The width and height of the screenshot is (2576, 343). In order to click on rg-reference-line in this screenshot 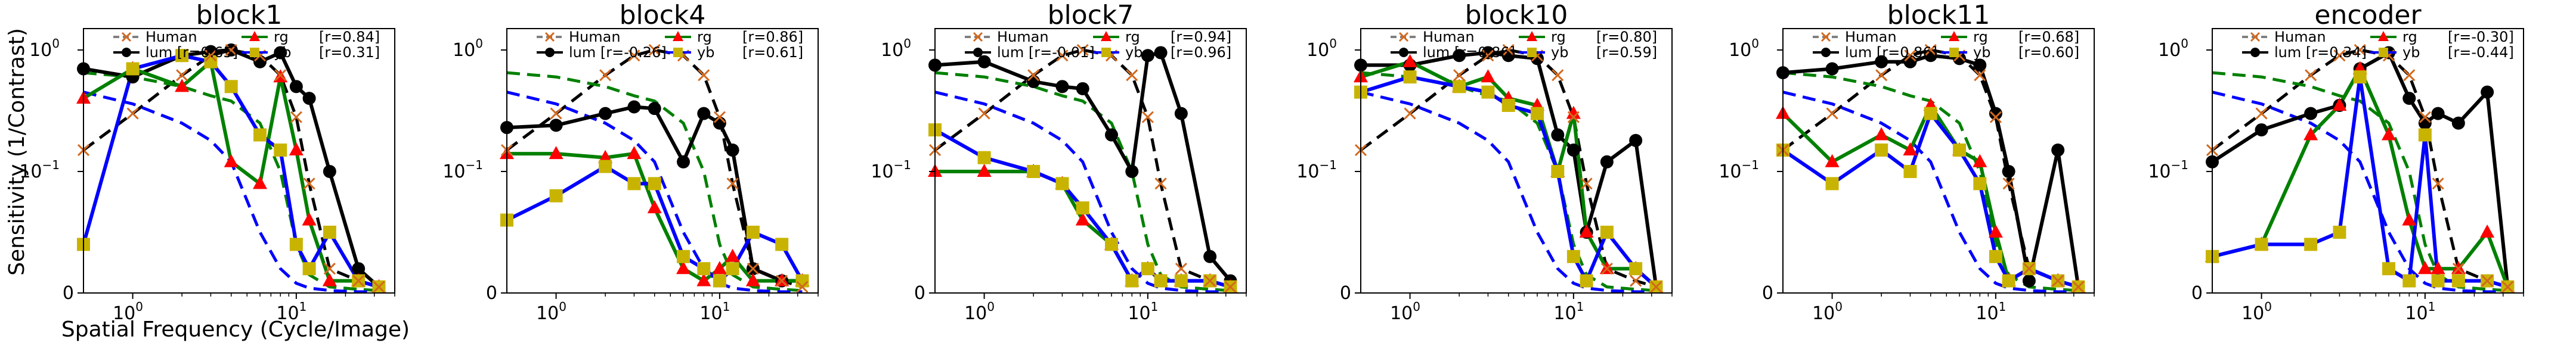, I will do `click(231, 181)`.